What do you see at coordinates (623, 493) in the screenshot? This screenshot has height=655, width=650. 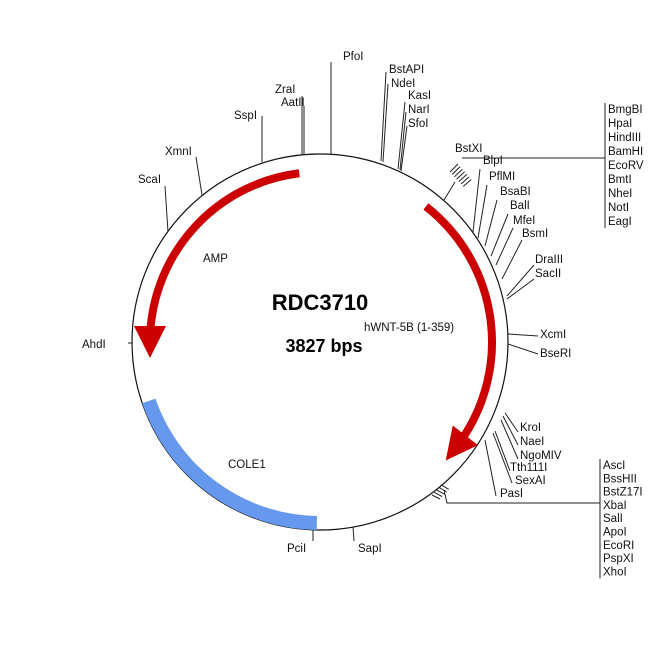 I see `site-label-bstz17i: BstZ17I` at bounding box center [623, 493].